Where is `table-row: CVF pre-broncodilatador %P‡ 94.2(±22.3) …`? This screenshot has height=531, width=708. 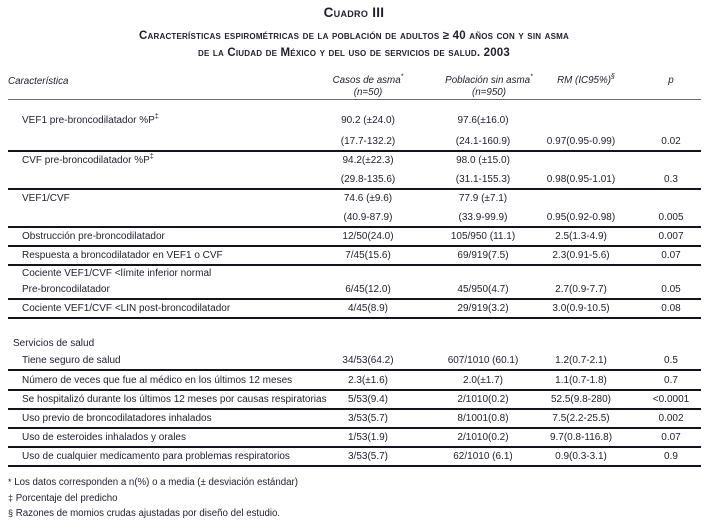 table-row: CVF pre-broncodilatador %P‡ 94.2(±22.3) … is located at coordinates (354, 171).